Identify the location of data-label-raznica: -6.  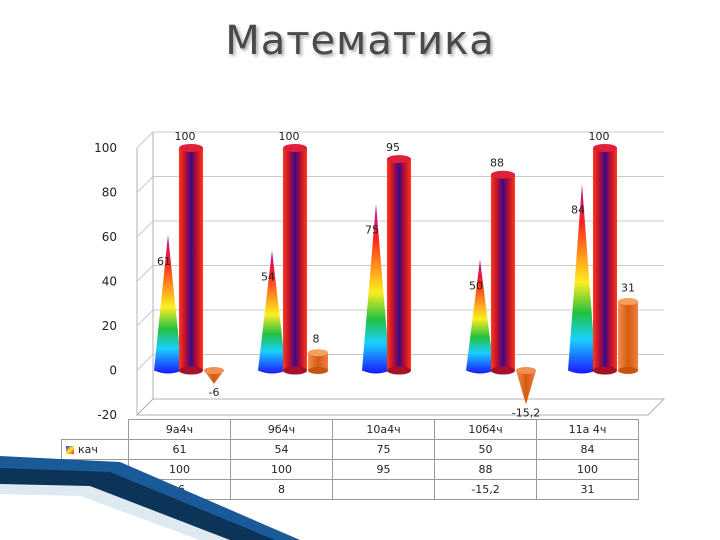
(214, 392).